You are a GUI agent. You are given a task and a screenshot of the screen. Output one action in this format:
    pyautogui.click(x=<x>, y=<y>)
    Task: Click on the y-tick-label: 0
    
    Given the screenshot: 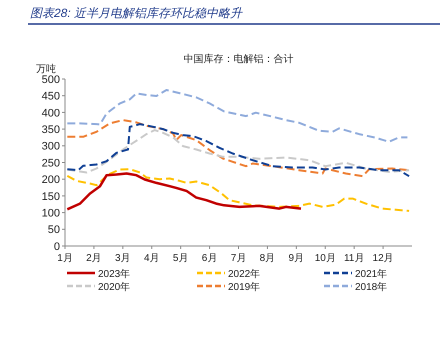 What is the action you would take?
    pyautogui.click(x=57, y=246)
    